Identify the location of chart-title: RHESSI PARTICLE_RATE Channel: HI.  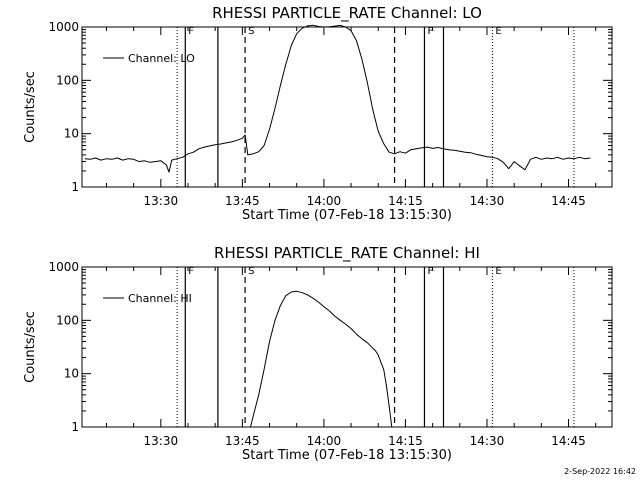
(347, 253).